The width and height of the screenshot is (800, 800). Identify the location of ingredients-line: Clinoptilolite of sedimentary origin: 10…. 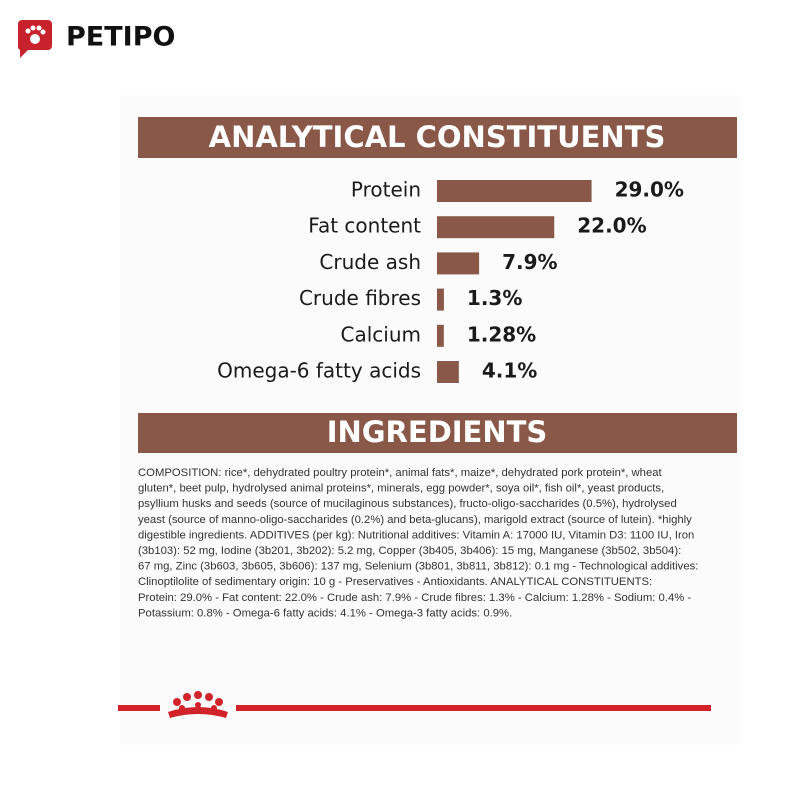
(395, 582).